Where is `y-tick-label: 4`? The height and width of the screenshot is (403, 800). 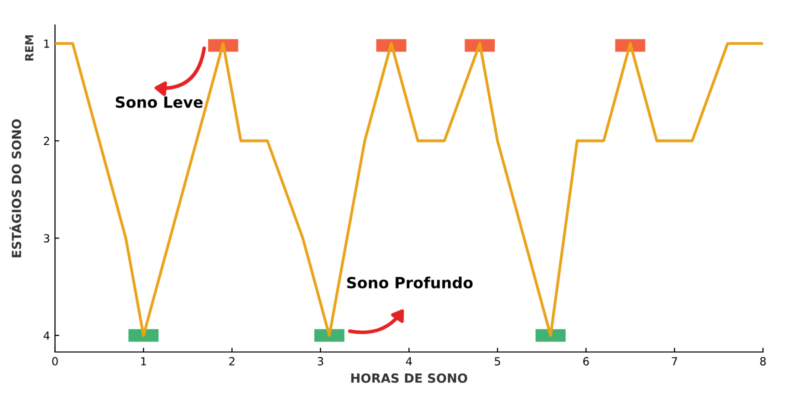
y-tick-label: 4 is located at coordinates (47, 336).